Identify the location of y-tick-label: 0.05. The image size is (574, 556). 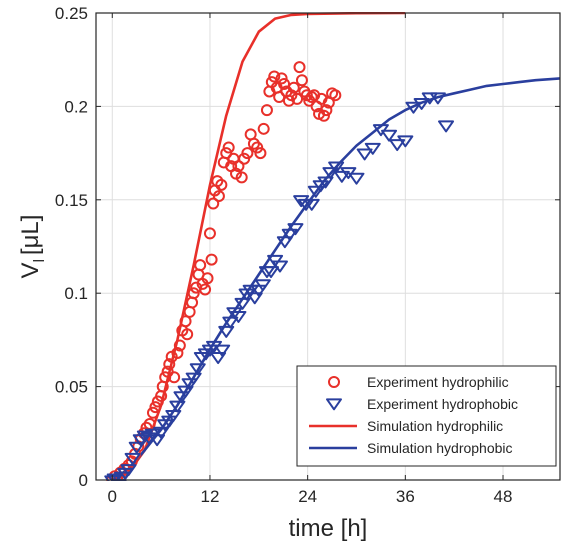
(71, 387).